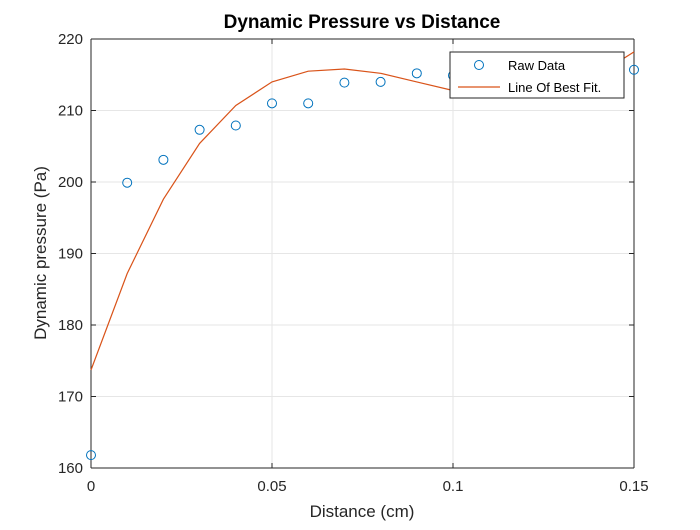  Describe the element at coordinates (554, 87) in the screenshot. I see `legend-label: Line Of Best Fit.` at that location.